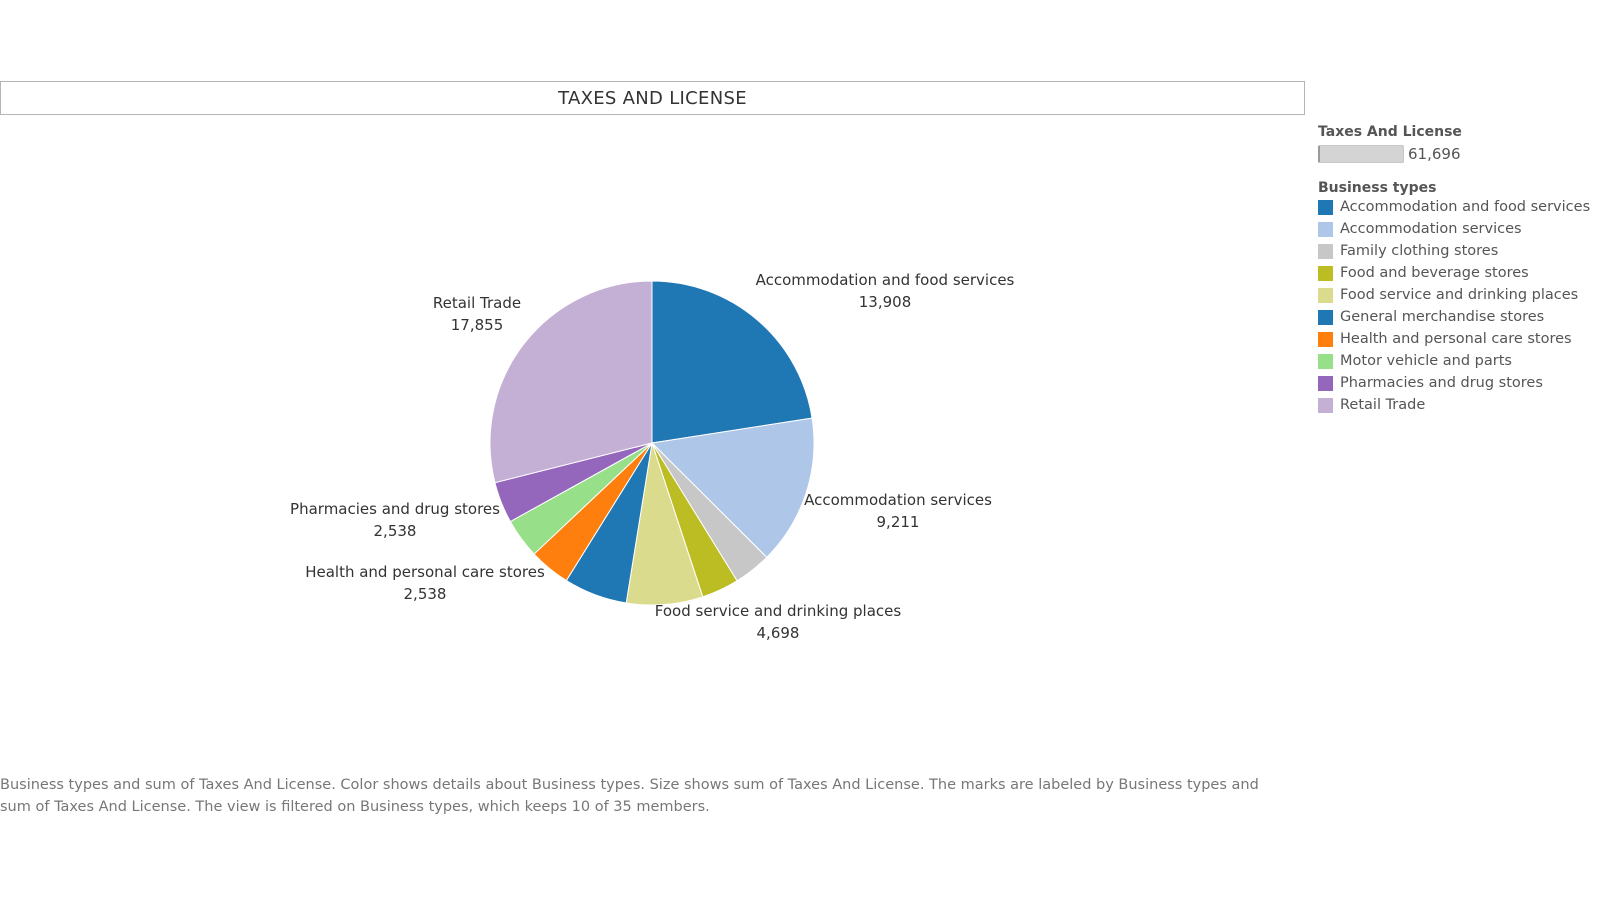  I want to click on legend-item: Accommodation and food services, so click(1459, 207).